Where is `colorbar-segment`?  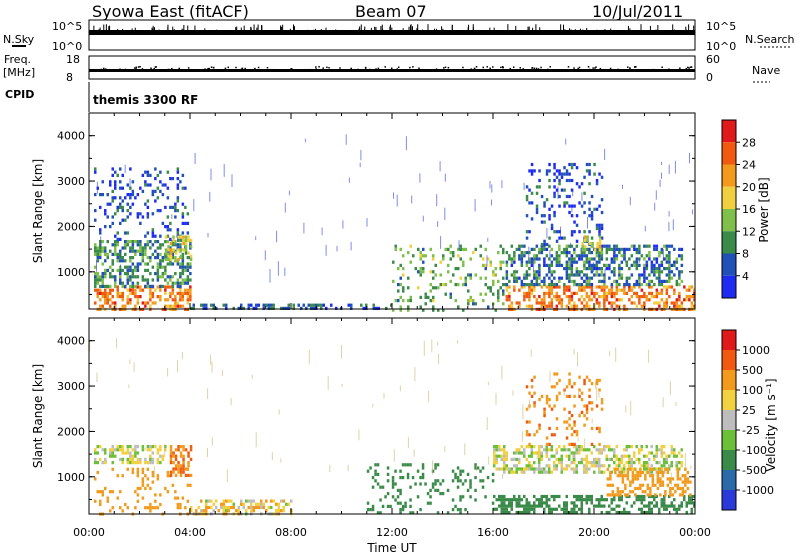
colorbar-segment is located at coordinates (729, 440).